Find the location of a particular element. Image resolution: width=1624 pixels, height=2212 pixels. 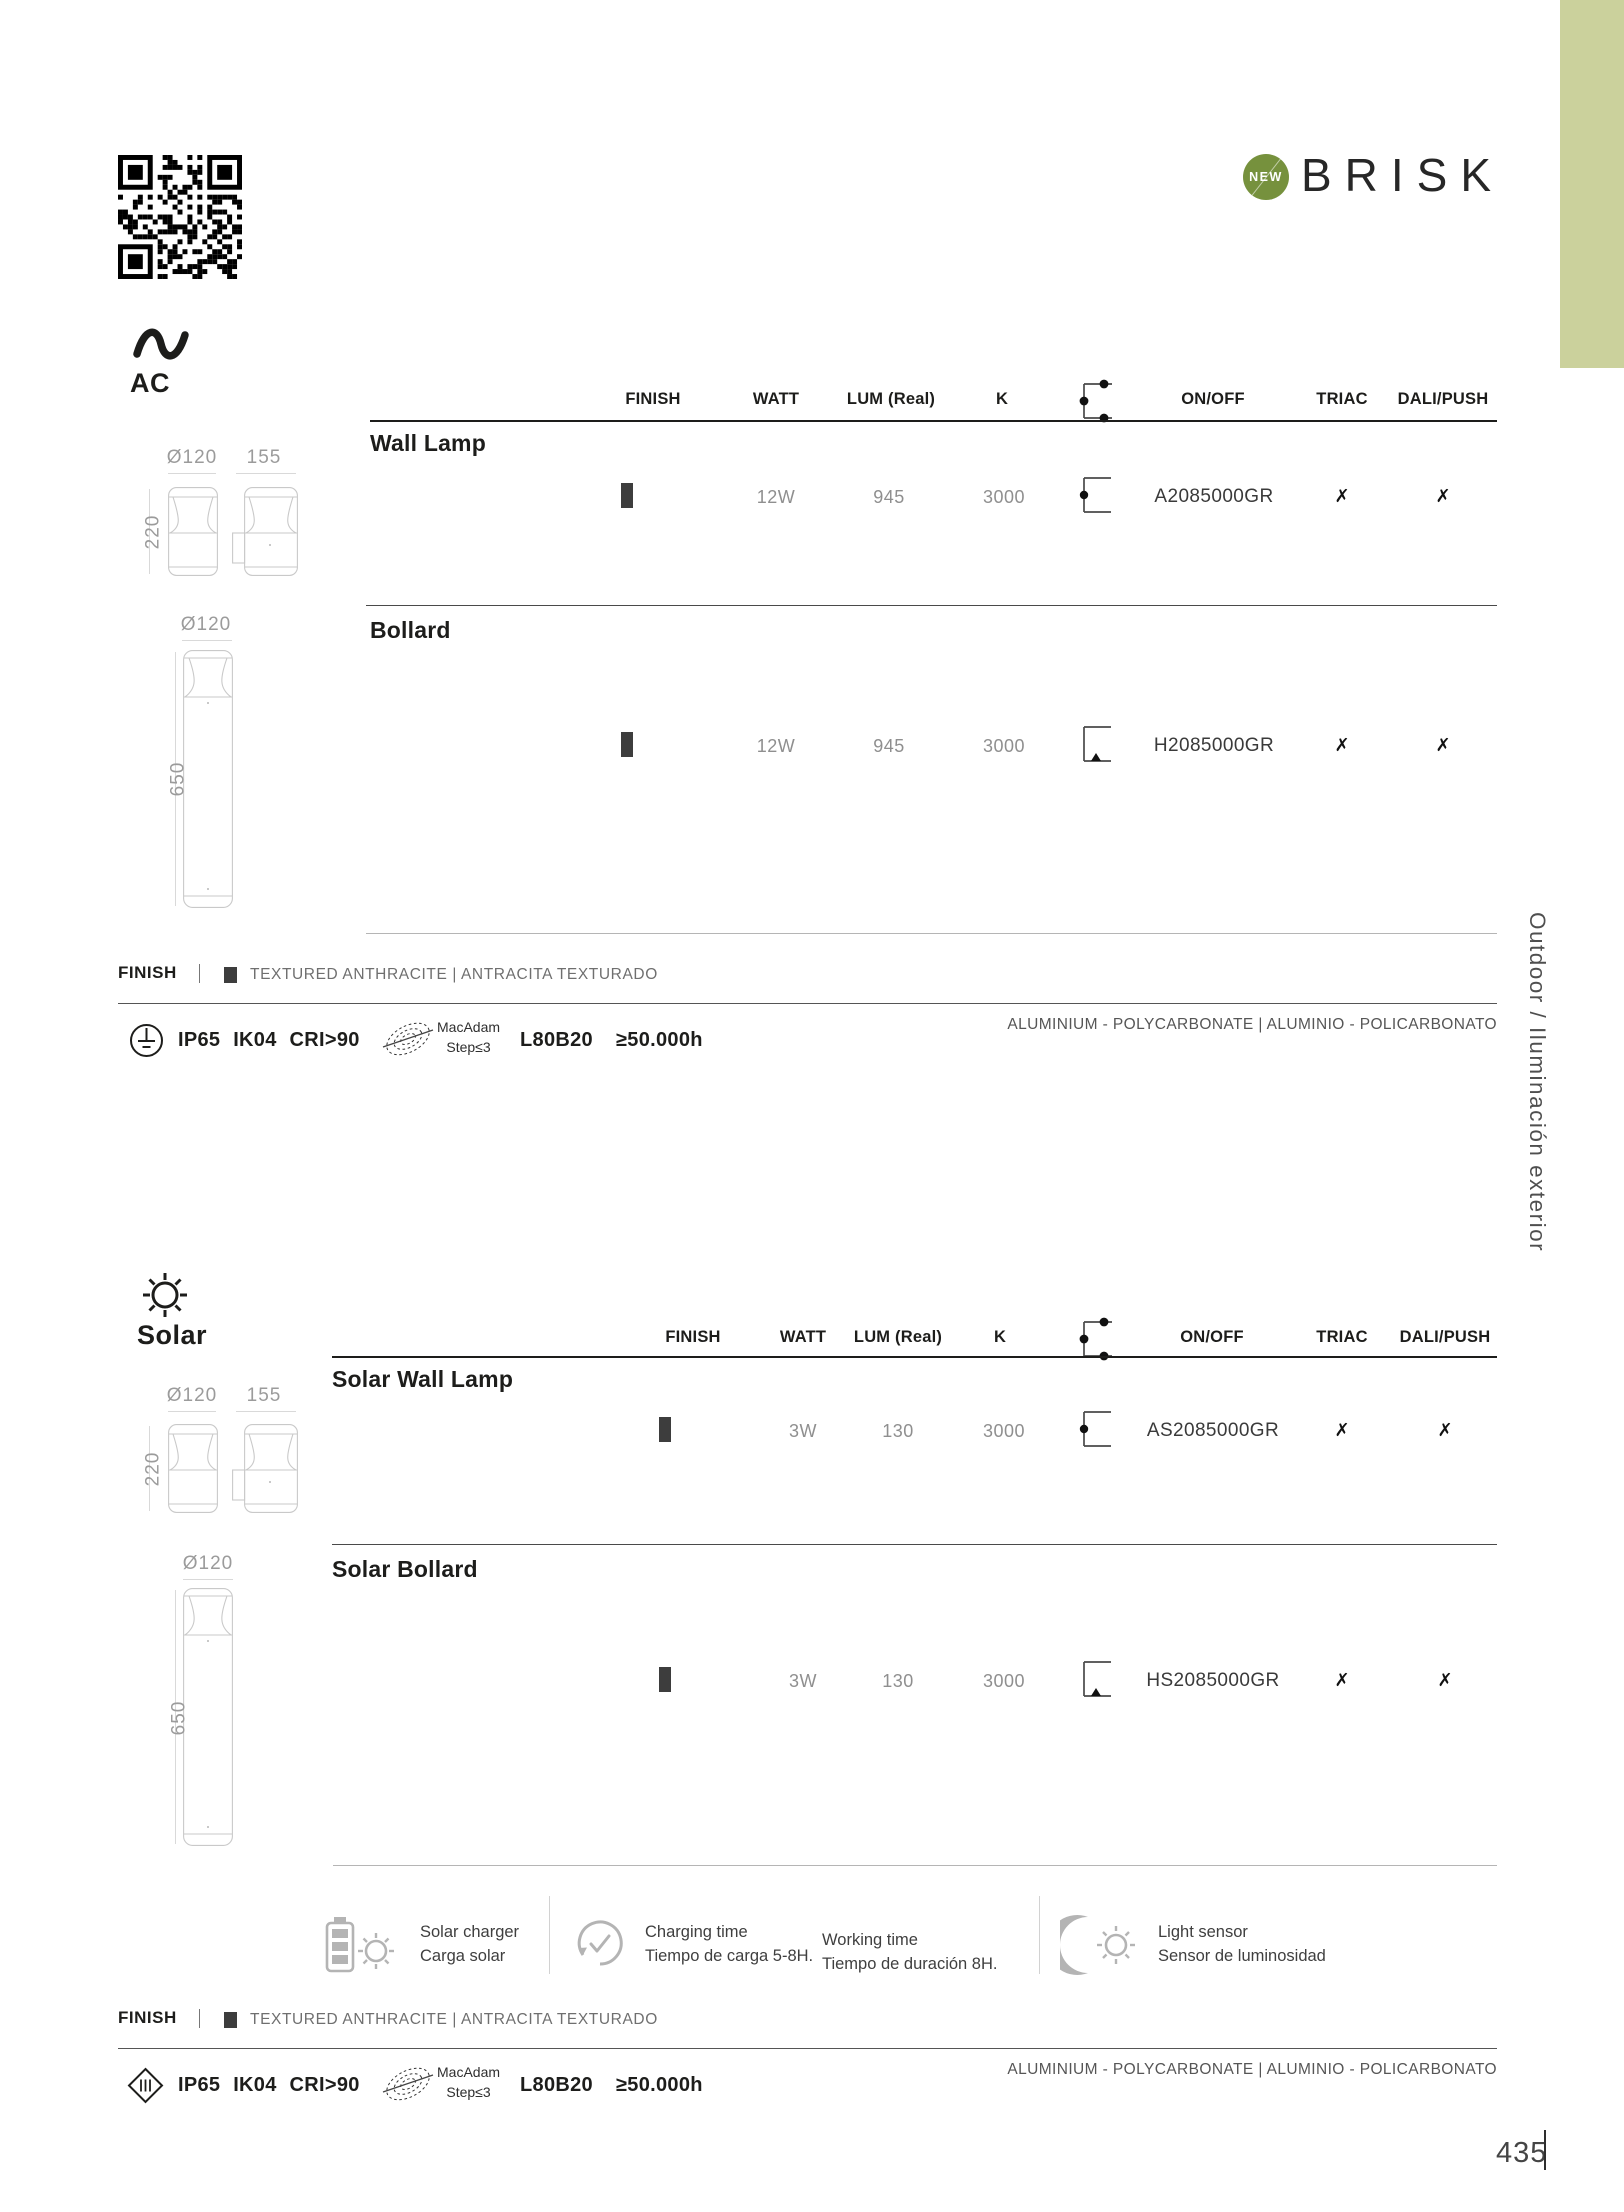

charging-time-icon is located at coordinates (600, 1943).